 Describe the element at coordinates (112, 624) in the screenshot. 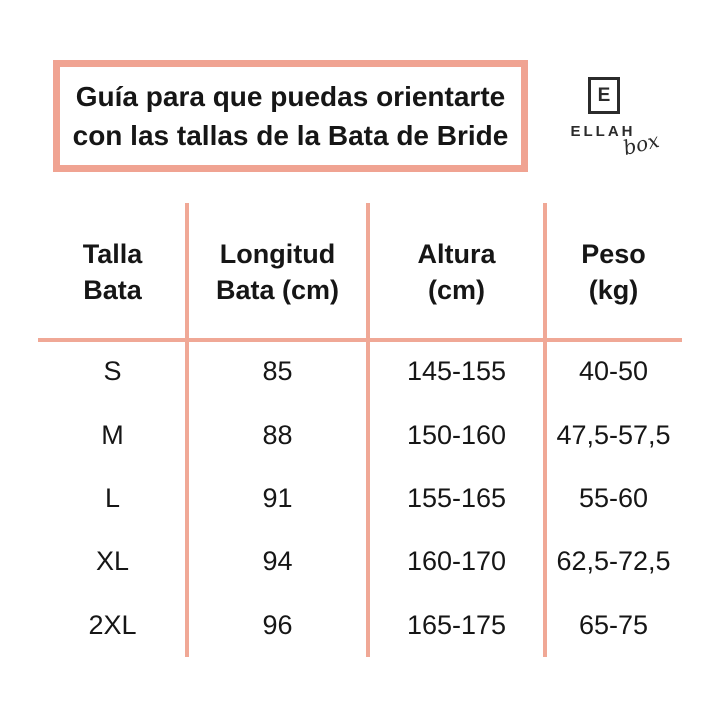

I see `table-cell-size: 2XL` at that location.